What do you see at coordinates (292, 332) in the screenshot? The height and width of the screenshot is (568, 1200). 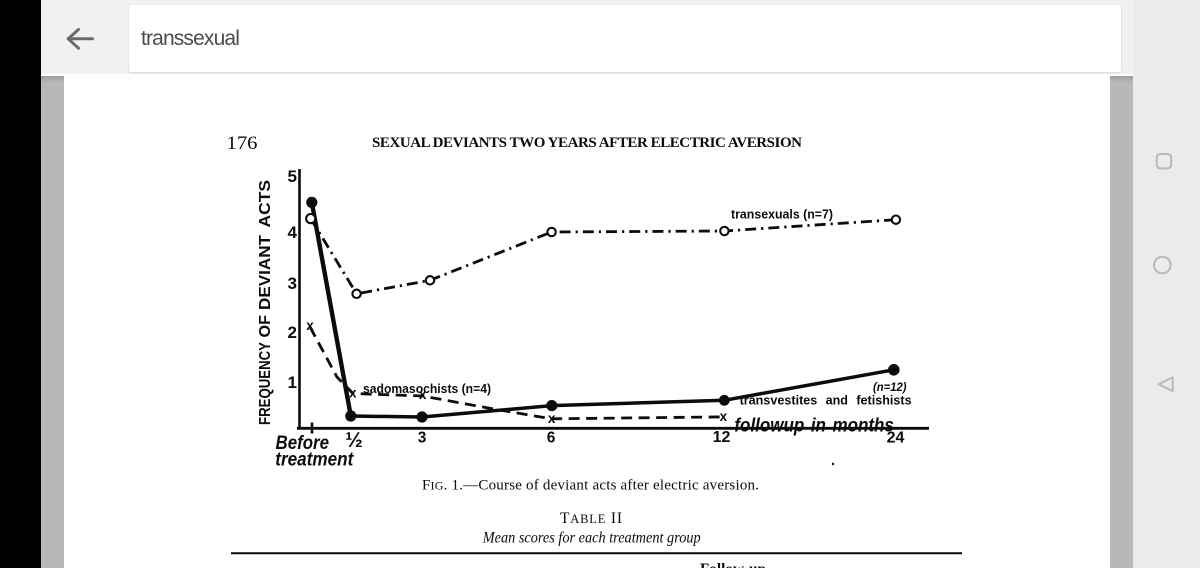 I see `svg-text: 2` at bounding box center [292, 332].